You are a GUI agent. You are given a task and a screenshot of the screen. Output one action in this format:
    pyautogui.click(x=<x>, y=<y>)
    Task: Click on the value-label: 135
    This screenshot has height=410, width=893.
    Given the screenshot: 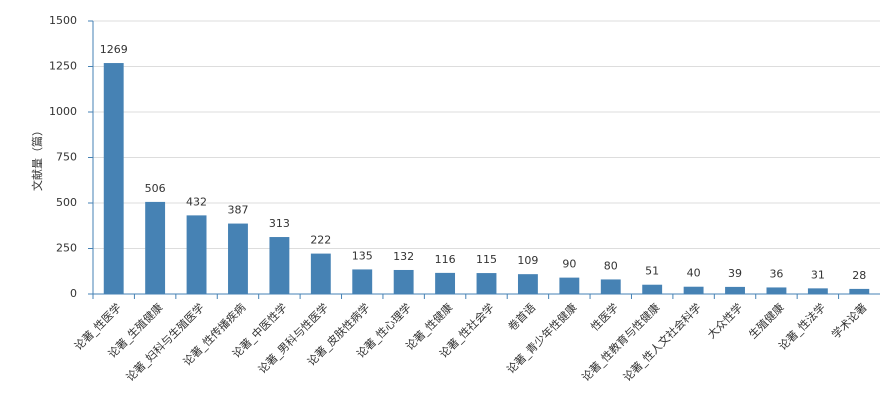 What is the action you would take?
    pyautogui.click(x=362, y=255)
    